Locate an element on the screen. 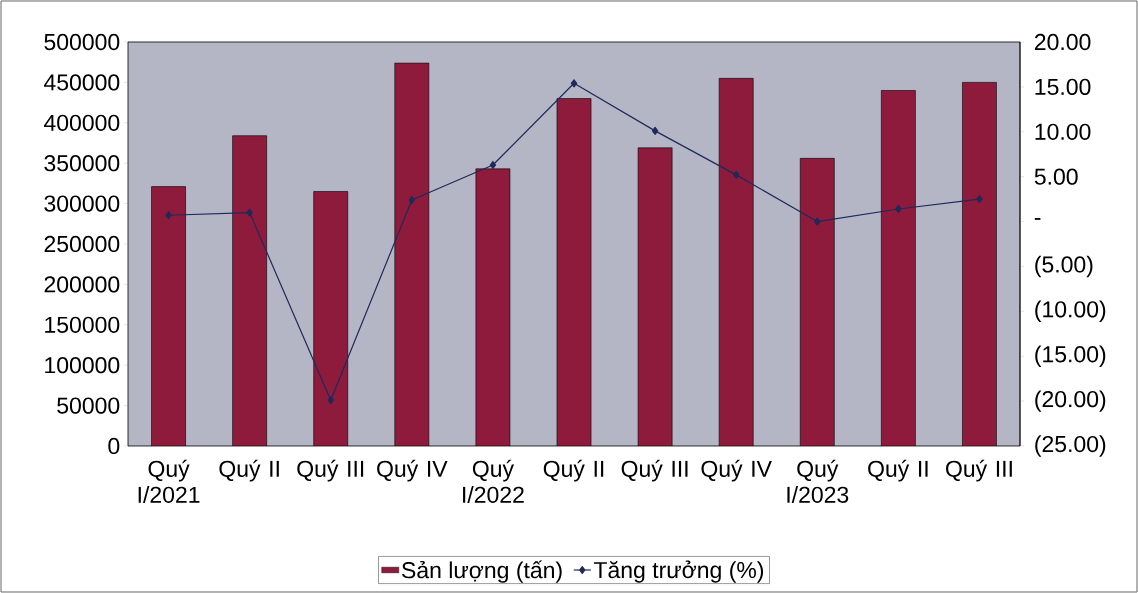 The width and height of the screenshot is (1138, 593). y-tick-label: 450000 is located at coordinates (81, 82).